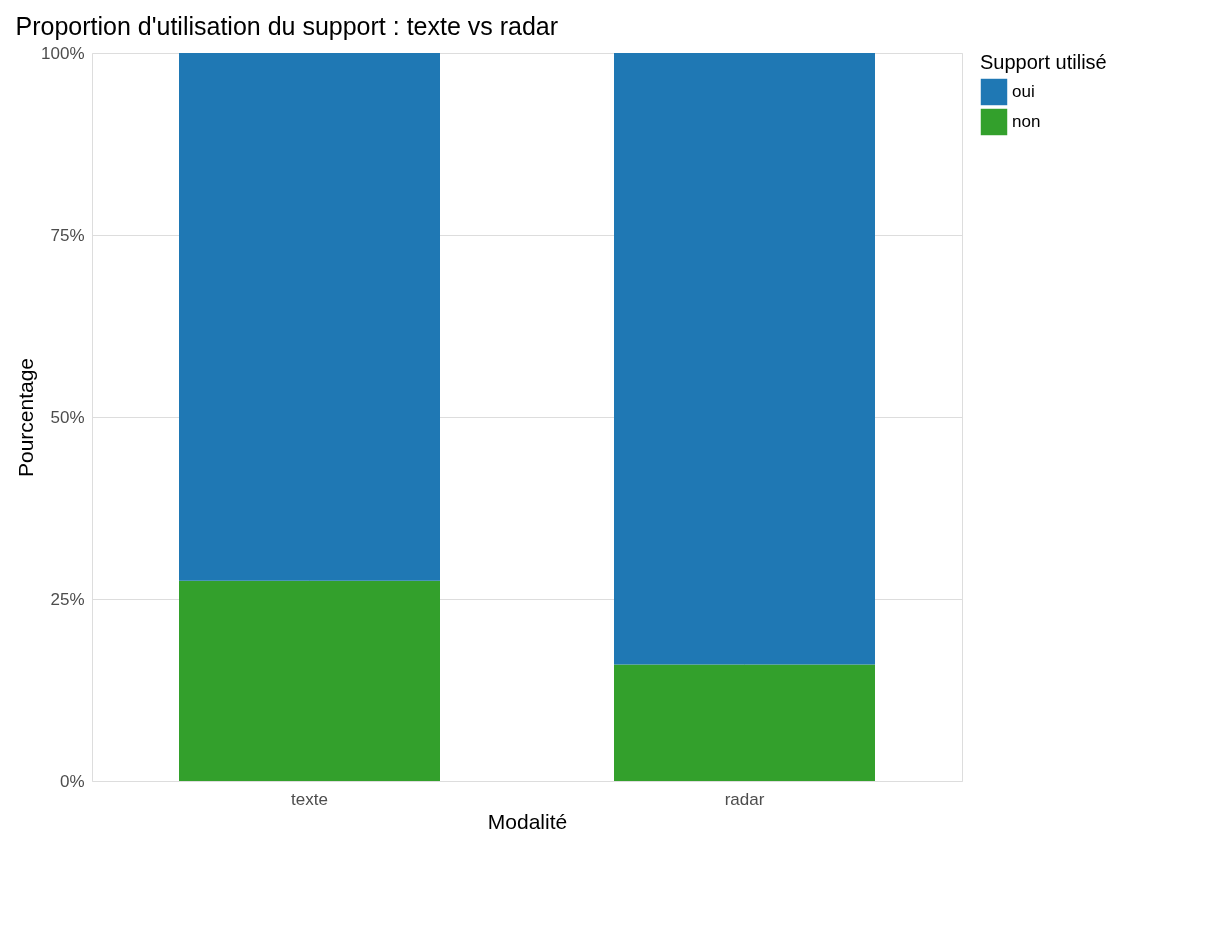  I want to click on legend-label: oui, so click(1023, 91).